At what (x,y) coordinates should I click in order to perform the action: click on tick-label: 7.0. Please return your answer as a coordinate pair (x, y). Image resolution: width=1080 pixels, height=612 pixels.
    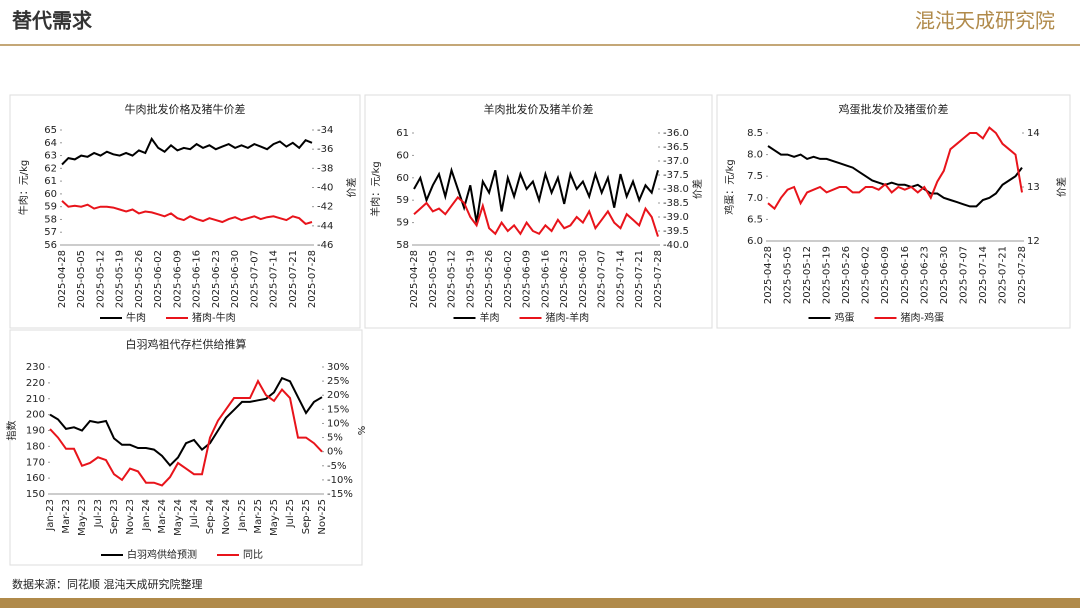
    Looking at the image, I should click on (755, 198).